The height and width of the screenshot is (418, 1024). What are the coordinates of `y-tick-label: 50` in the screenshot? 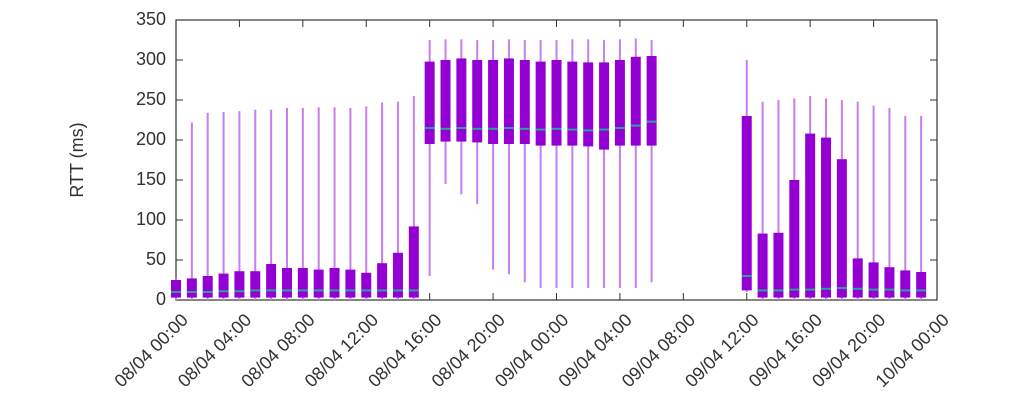 It's located at (156, 259).